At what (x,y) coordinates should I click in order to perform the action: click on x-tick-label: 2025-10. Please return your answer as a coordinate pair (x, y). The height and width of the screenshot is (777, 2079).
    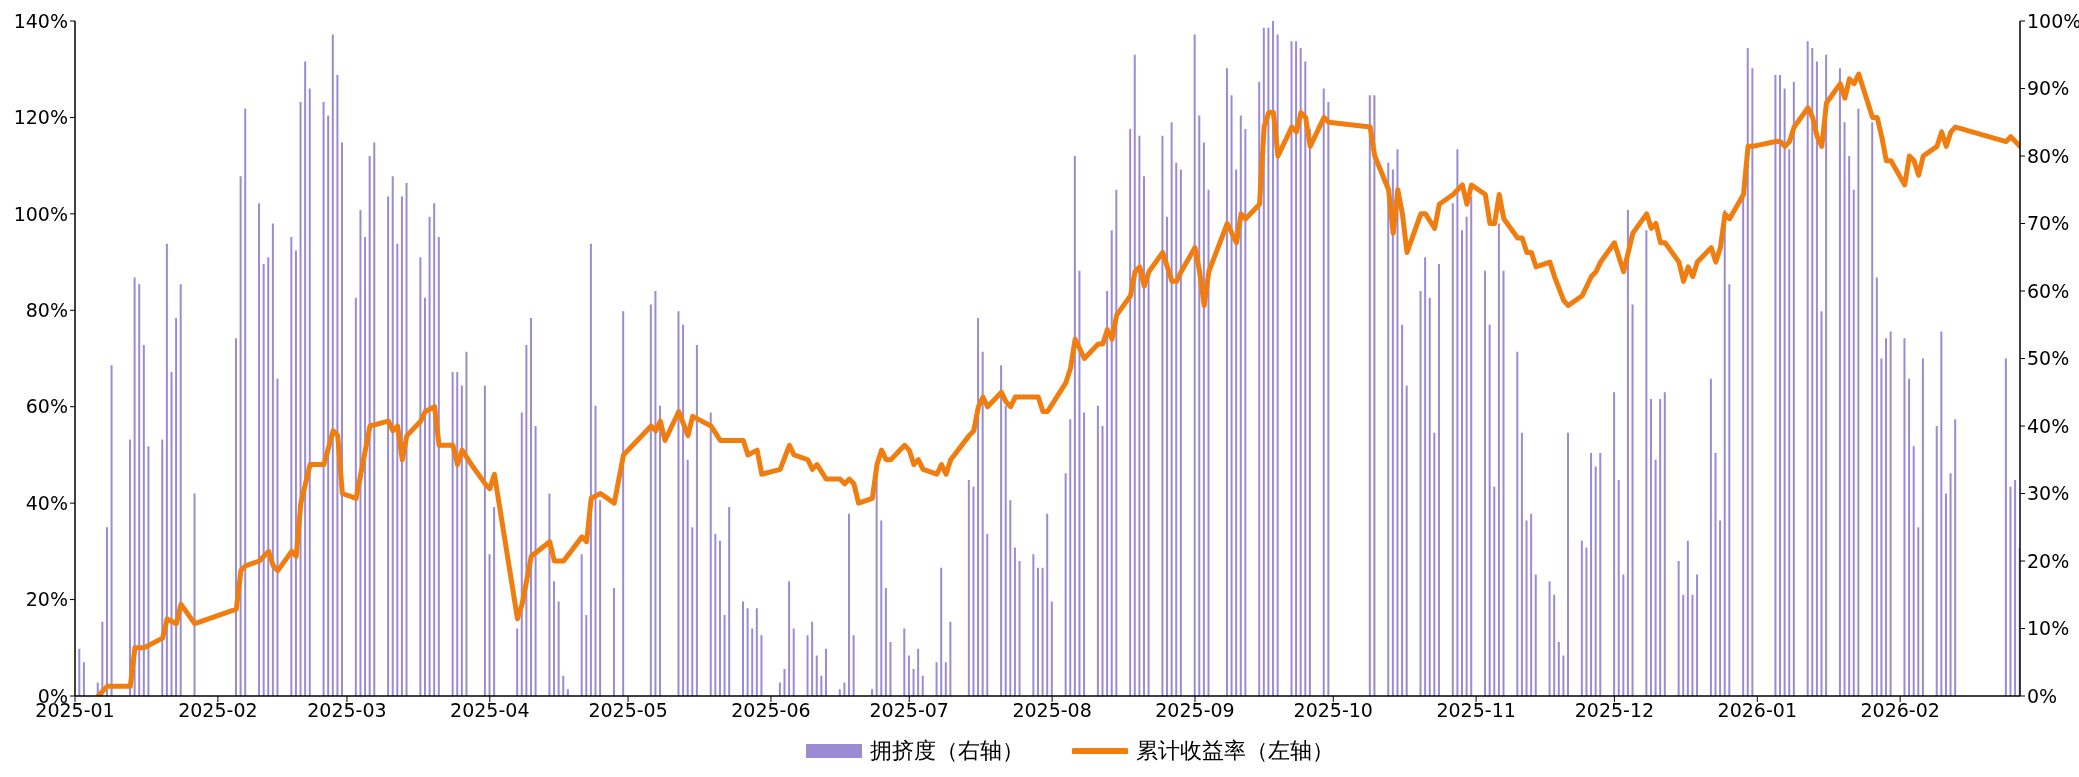
    Looking at the image, I should click on (1333, 710).